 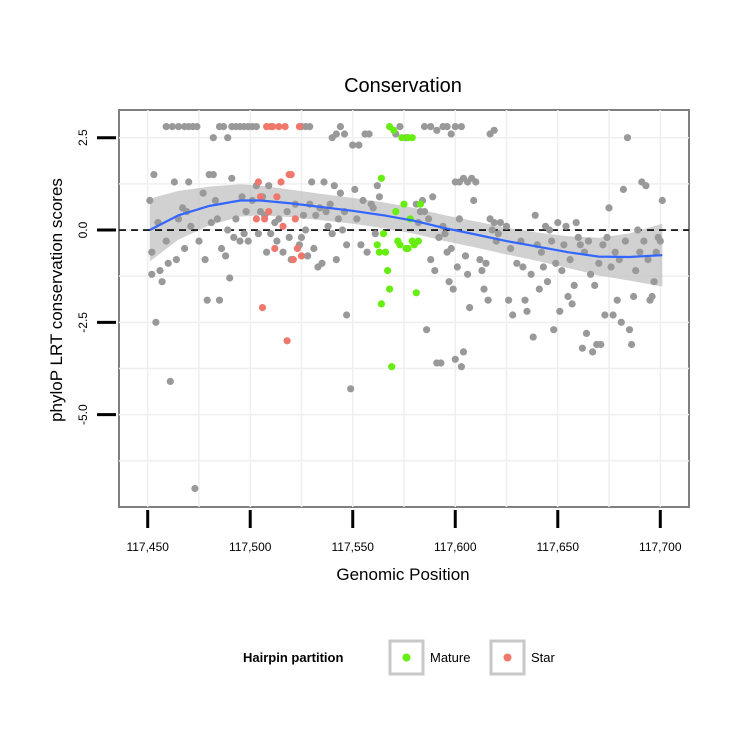 I want to click on y-tick-label: 2.5, so click(x=83, y=137).